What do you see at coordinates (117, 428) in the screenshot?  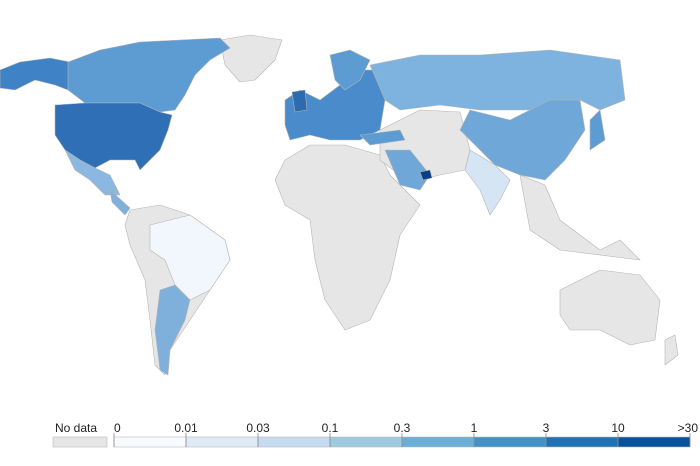 I see `legend-tick-label: 0` at bounding box center [117, 428].